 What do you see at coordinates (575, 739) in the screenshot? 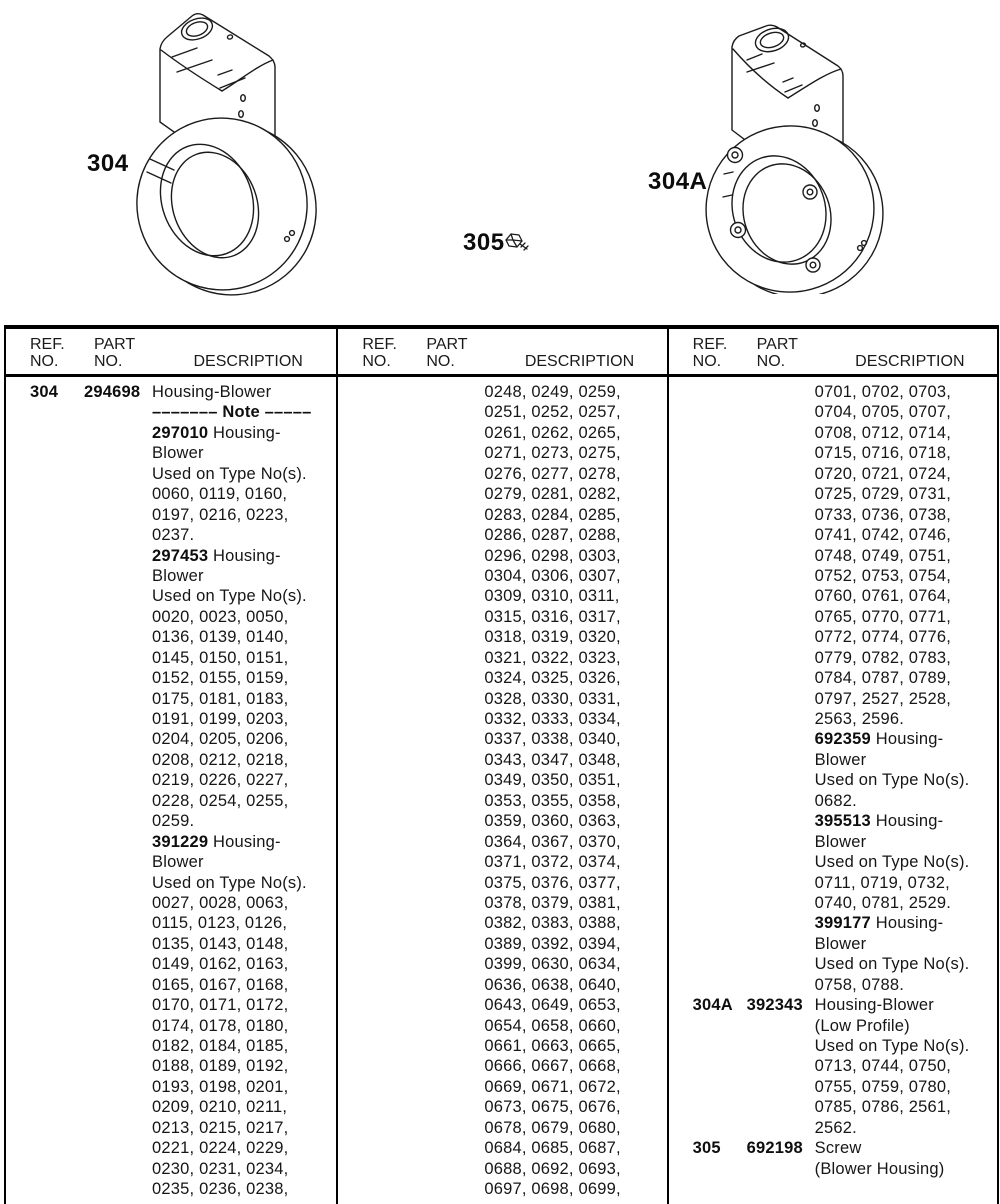
I see `description-cell: 0337, 0338, 0340,` at bounding box center [575, 739].